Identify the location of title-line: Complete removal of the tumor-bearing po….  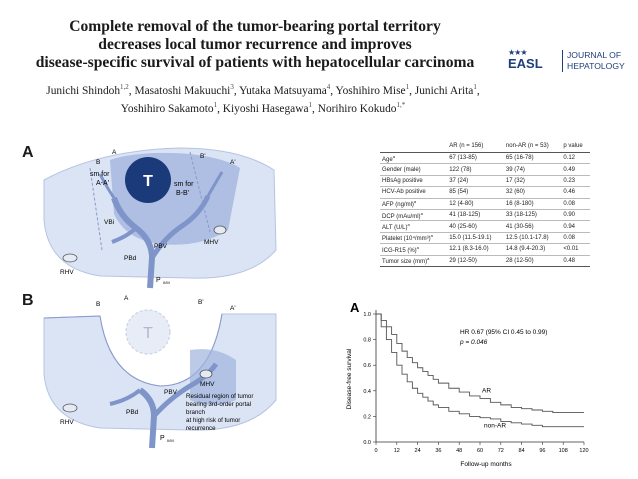
(255, 26).